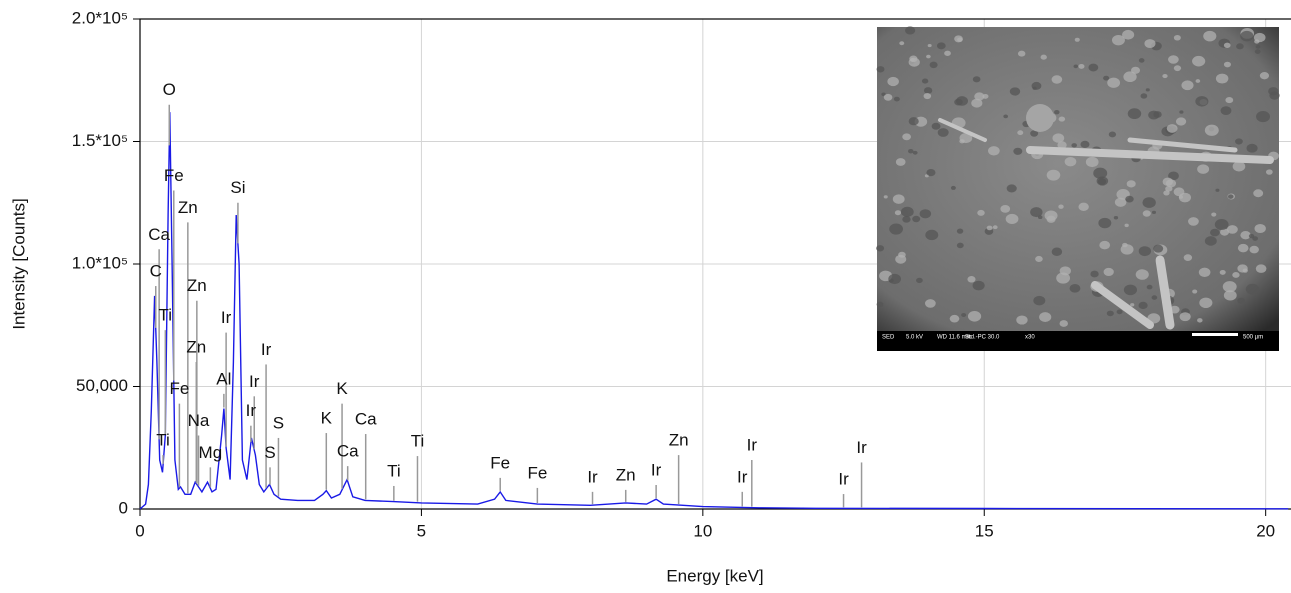  I want to click on x-tick-label: 5, so click(421, 530).